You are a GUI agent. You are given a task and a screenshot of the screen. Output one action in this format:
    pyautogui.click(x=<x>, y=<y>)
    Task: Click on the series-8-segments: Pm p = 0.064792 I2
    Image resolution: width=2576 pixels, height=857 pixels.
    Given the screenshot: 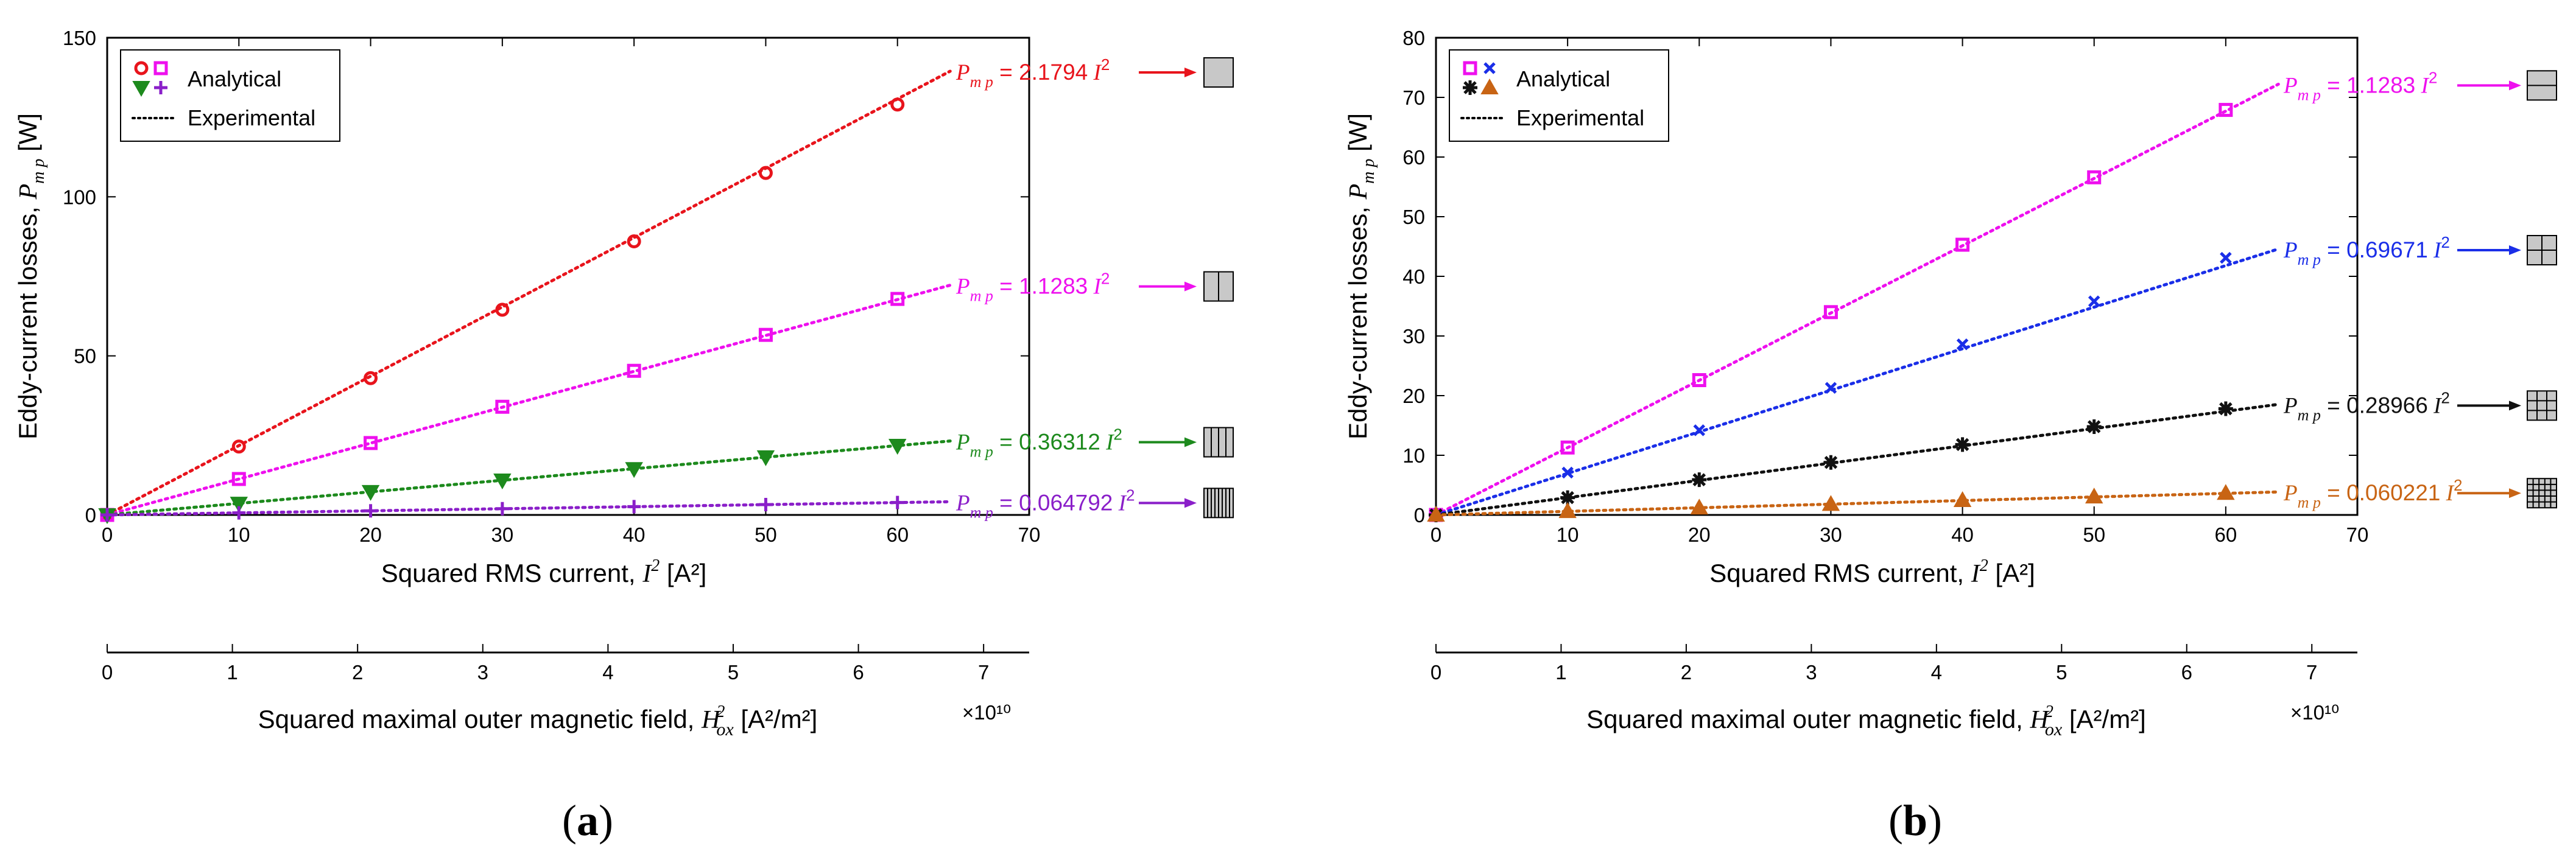 What is the action you would take?
    pyautogui.click(x=667, y=504)
    